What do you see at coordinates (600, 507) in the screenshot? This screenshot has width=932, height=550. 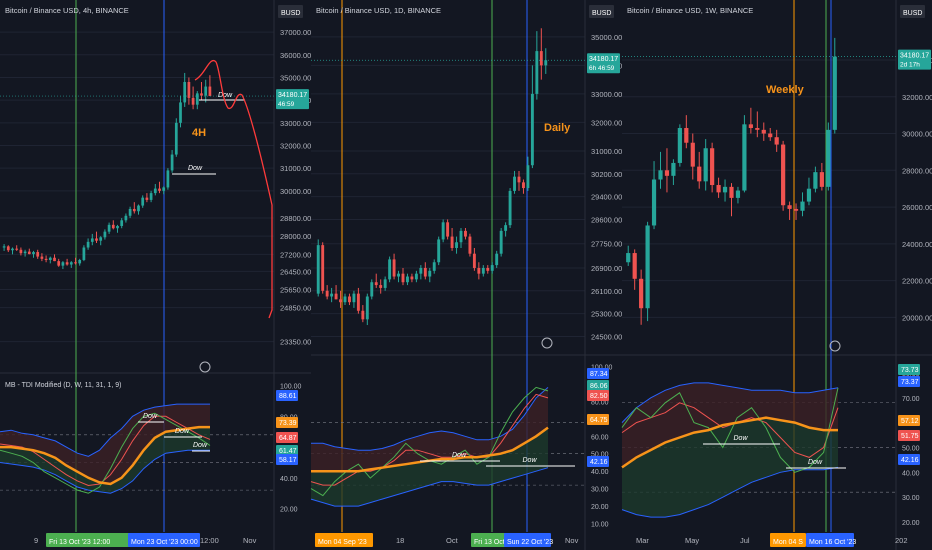 I see `tdi-tick: 20.00` at bounding box center [600, 507].